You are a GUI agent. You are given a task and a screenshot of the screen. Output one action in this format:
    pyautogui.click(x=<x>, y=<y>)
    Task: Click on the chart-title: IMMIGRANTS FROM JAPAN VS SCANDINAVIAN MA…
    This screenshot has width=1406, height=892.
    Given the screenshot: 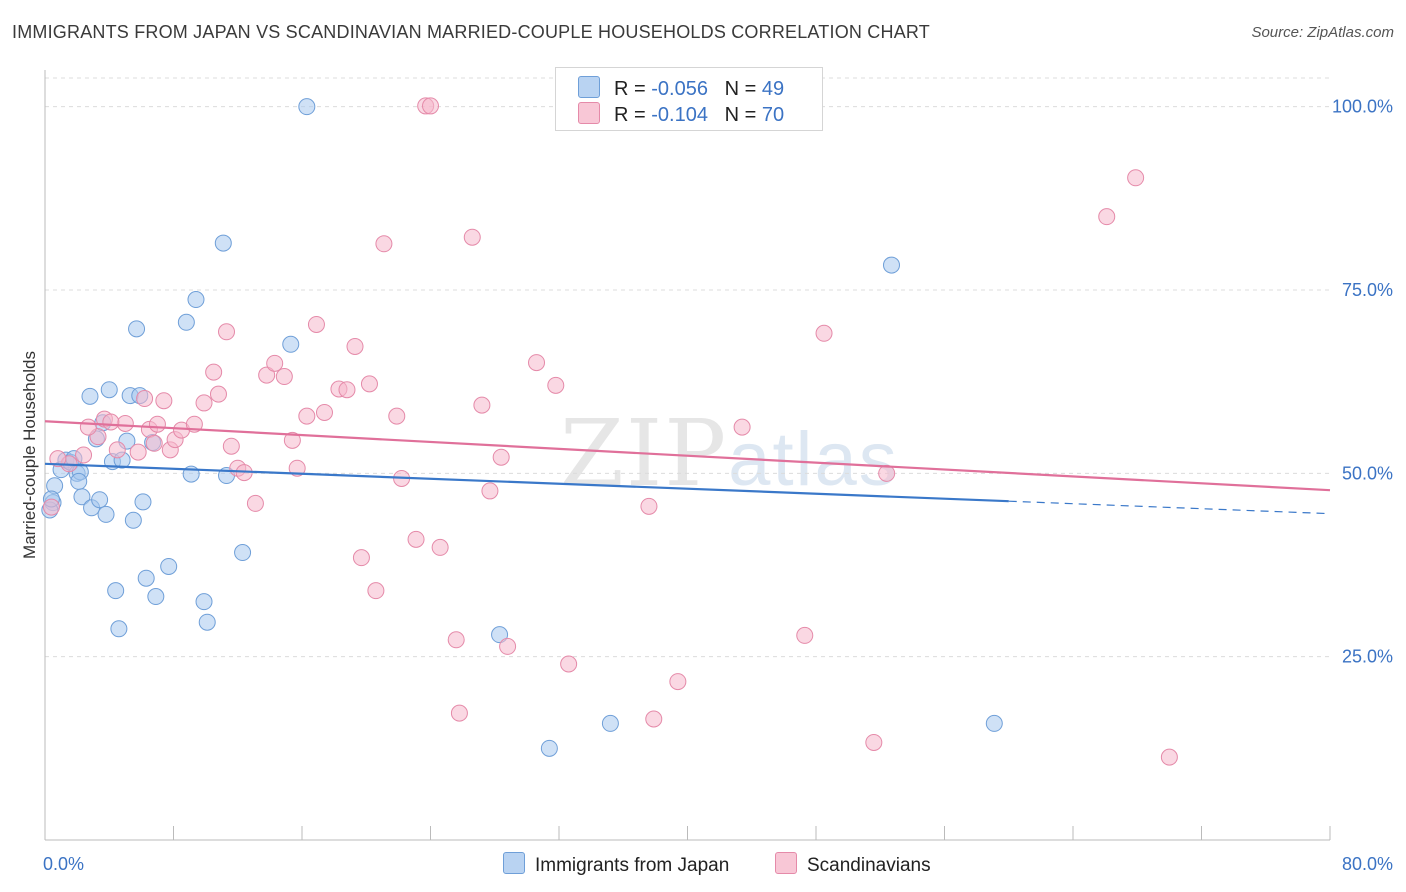 What is the action you would take?
    pyautogui.click(x=471, y=32)
    